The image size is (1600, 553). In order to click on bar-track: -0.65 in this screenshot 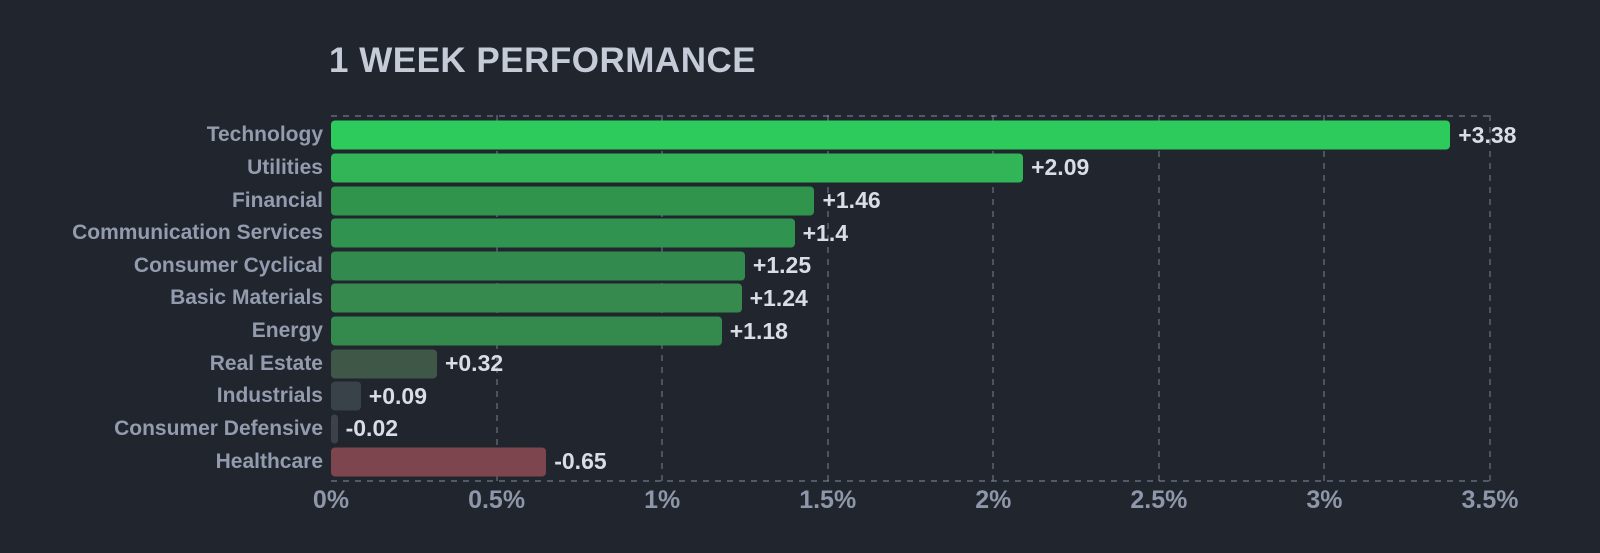, I will do `click(965, 462)`.